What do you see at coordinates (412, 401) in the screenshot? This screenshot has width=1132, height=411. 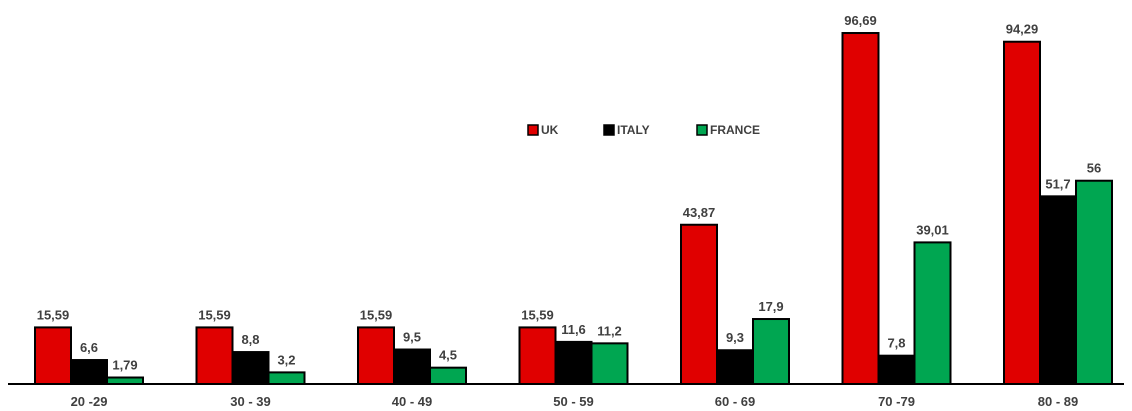 I see `category-label-2: 40 - 49` at bounding box center [412, 401].